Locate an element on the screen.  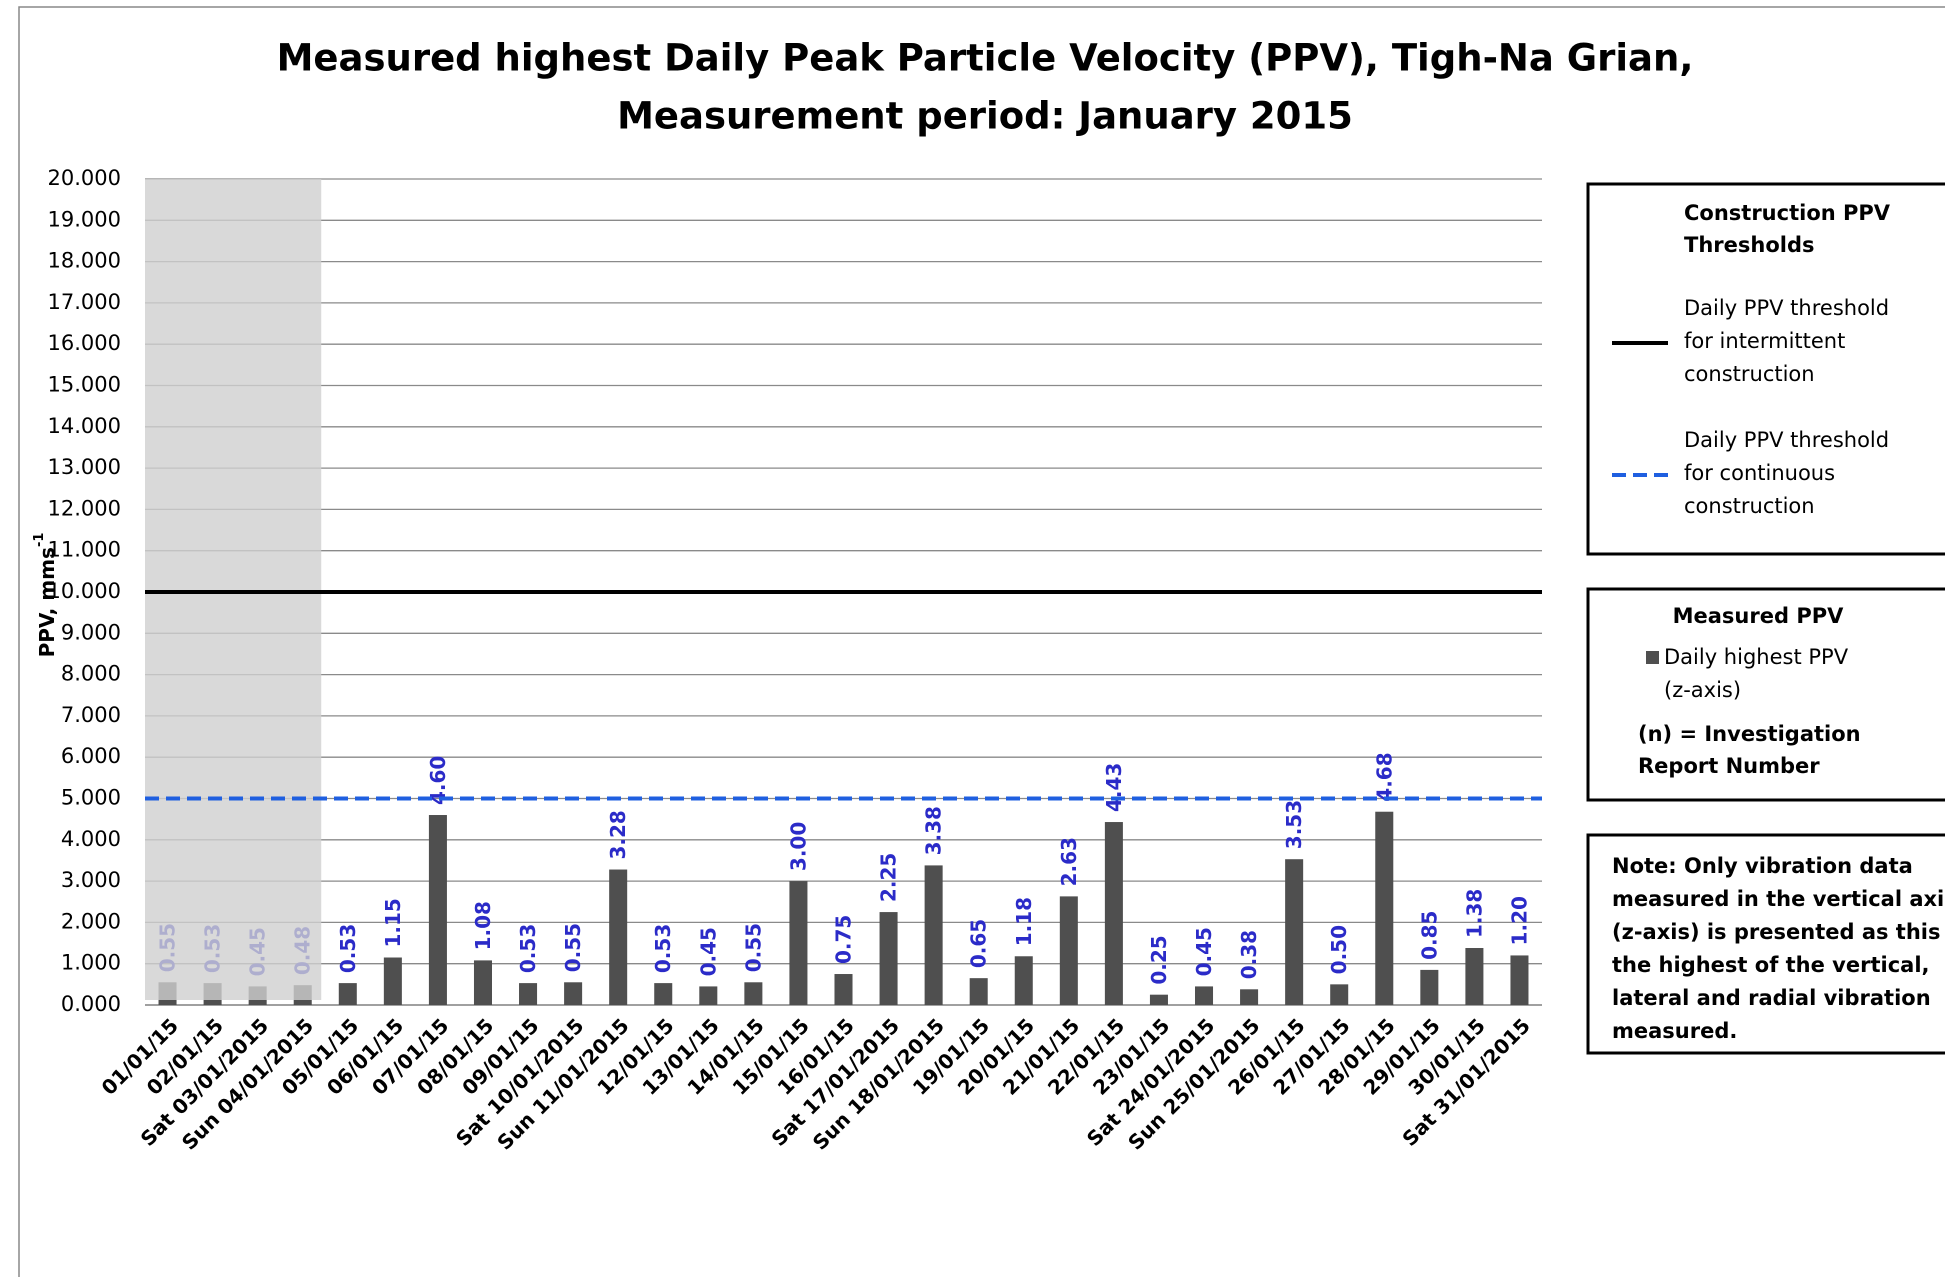
y-tick-label: 7.000 is located at coordinates (91, 715).